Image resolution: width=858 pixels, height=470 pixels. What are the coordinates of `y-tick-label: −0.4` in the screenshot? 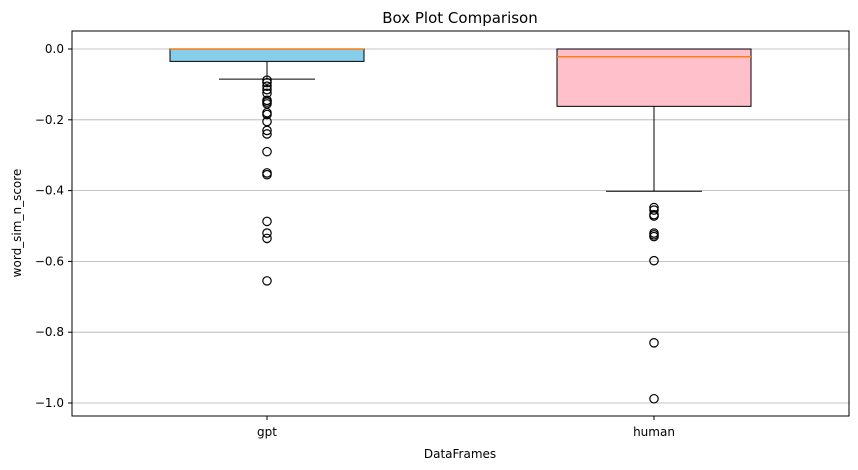 It's located at (49, 191).